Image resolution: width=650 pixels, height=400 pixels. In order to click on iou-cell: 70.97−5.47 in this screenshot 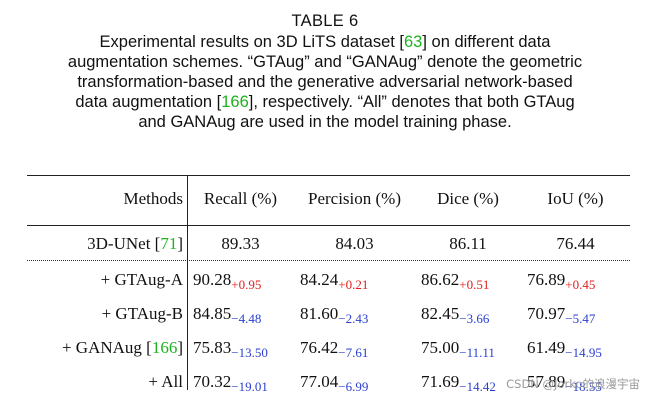, I will do `click(575, 314)`.